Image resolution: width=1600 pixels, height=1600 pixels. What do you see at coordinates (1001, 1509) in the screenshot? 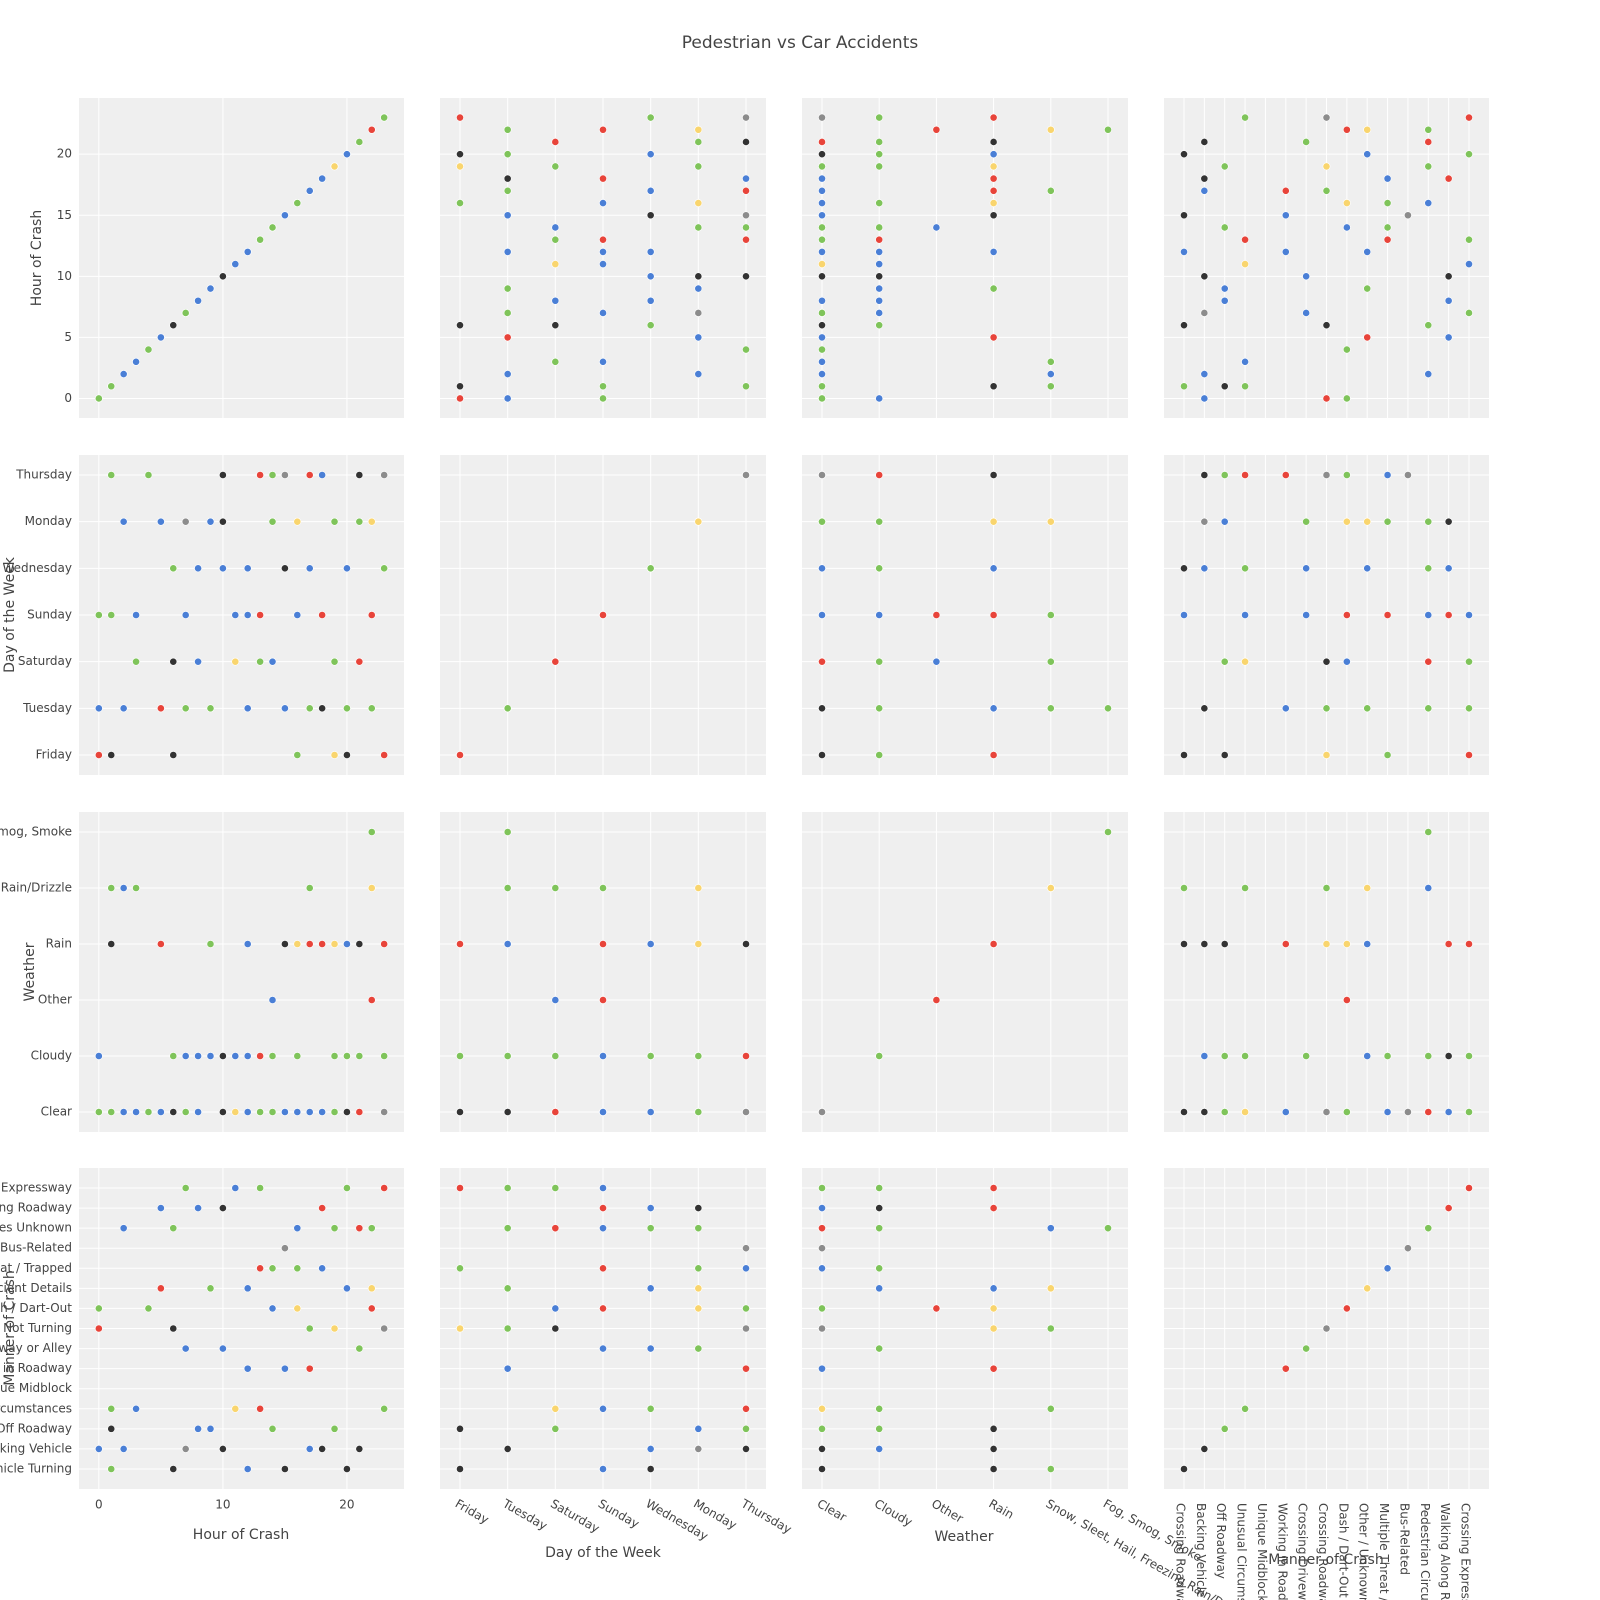
I see `x-tick-label: Rain` at bounding box center [1001, 1509].